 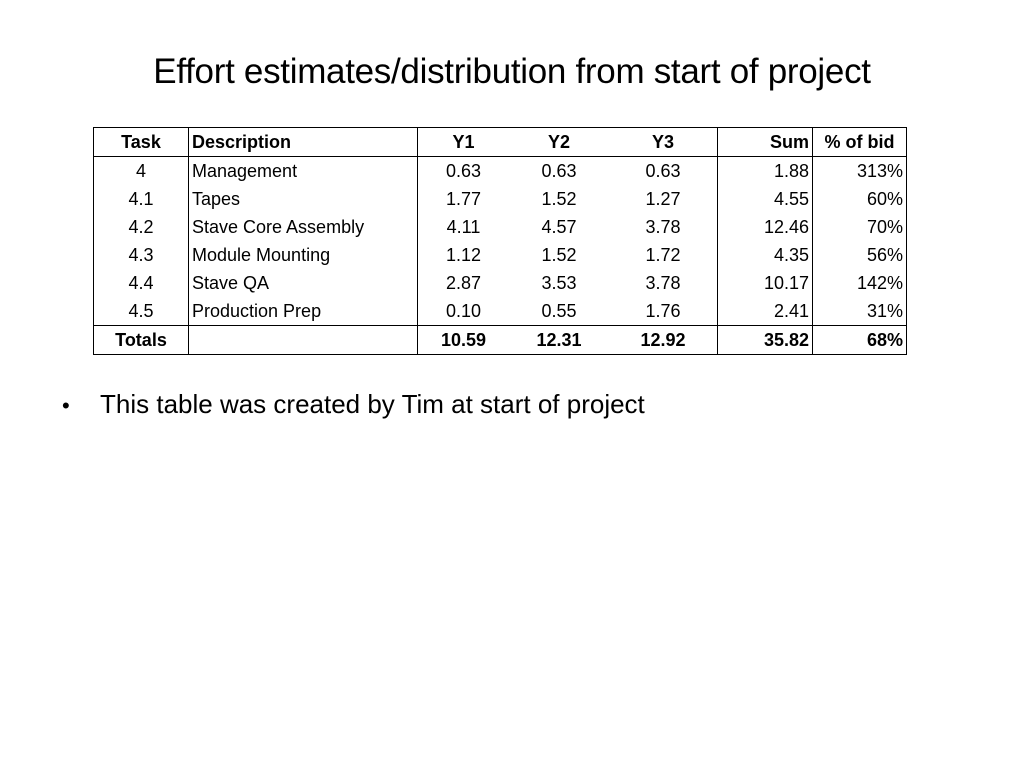 What do you see at coordinates (303, 170) in the screenshot?
I see `cell-description: Management` at bounding box center [303, 170].